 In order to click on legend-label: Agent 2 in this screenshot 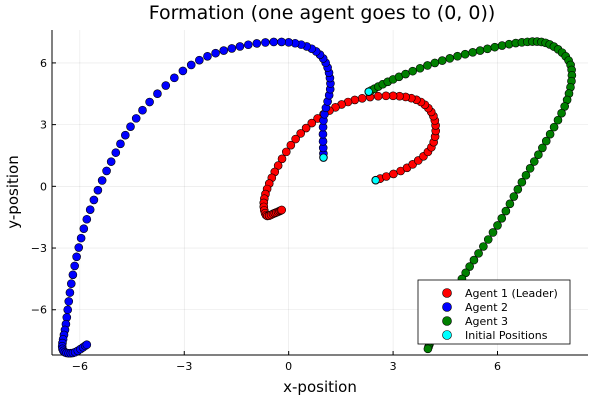, I will do `click(486, 307)`.